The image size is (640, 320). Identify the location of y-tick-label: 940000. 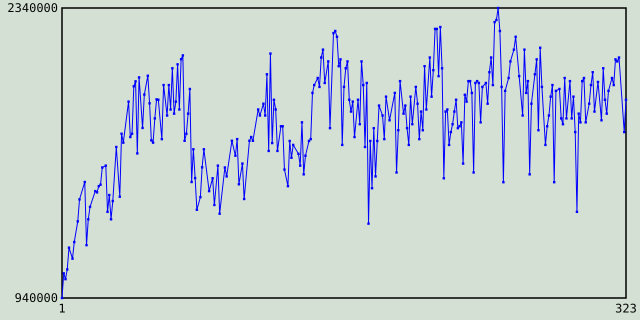
(36, 297).